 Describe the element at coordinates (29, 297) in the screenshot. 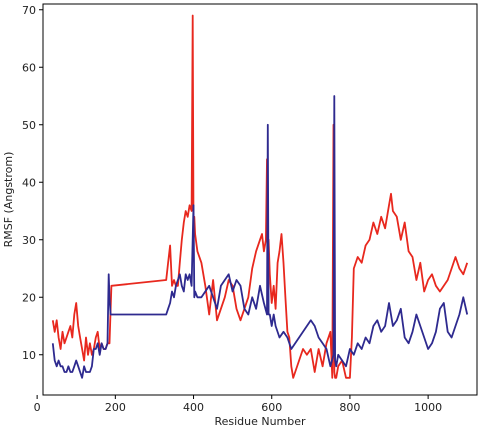

I see `y-tick-label: 20` at that location.